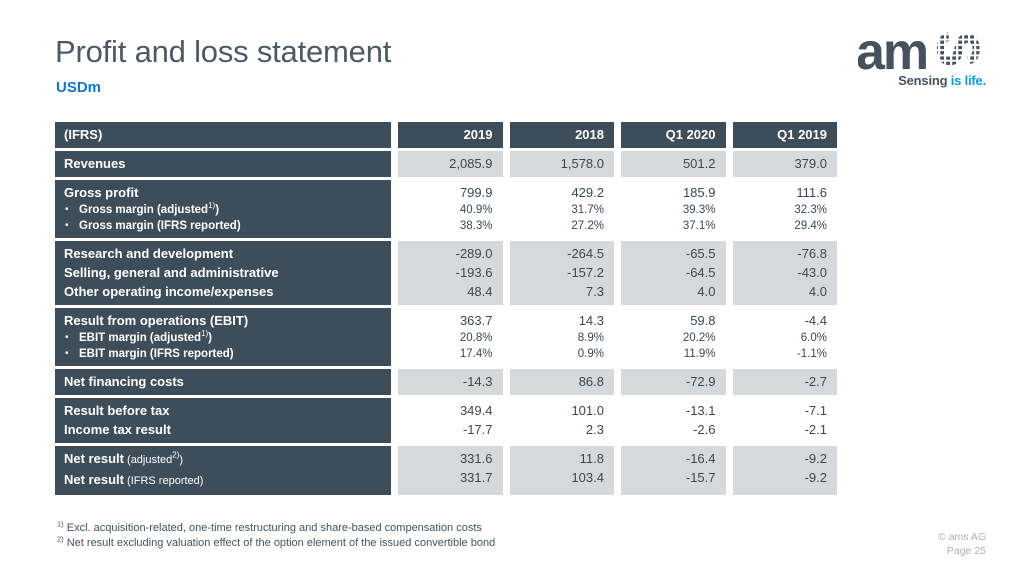 This screenshot has height=576, width=1024. What do you see at coordinates (223, 420) in the screenshot?
I see `row-label-group: Result before tax Income tax result` at bounding box center [223, 420].